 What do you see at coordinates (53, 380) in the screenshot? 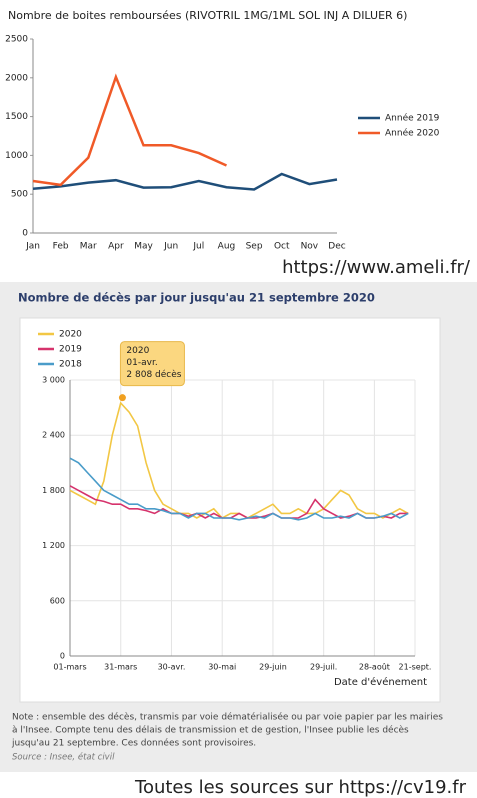
I see `y-tick-label: 3 000` at bounding box center [53, 380].